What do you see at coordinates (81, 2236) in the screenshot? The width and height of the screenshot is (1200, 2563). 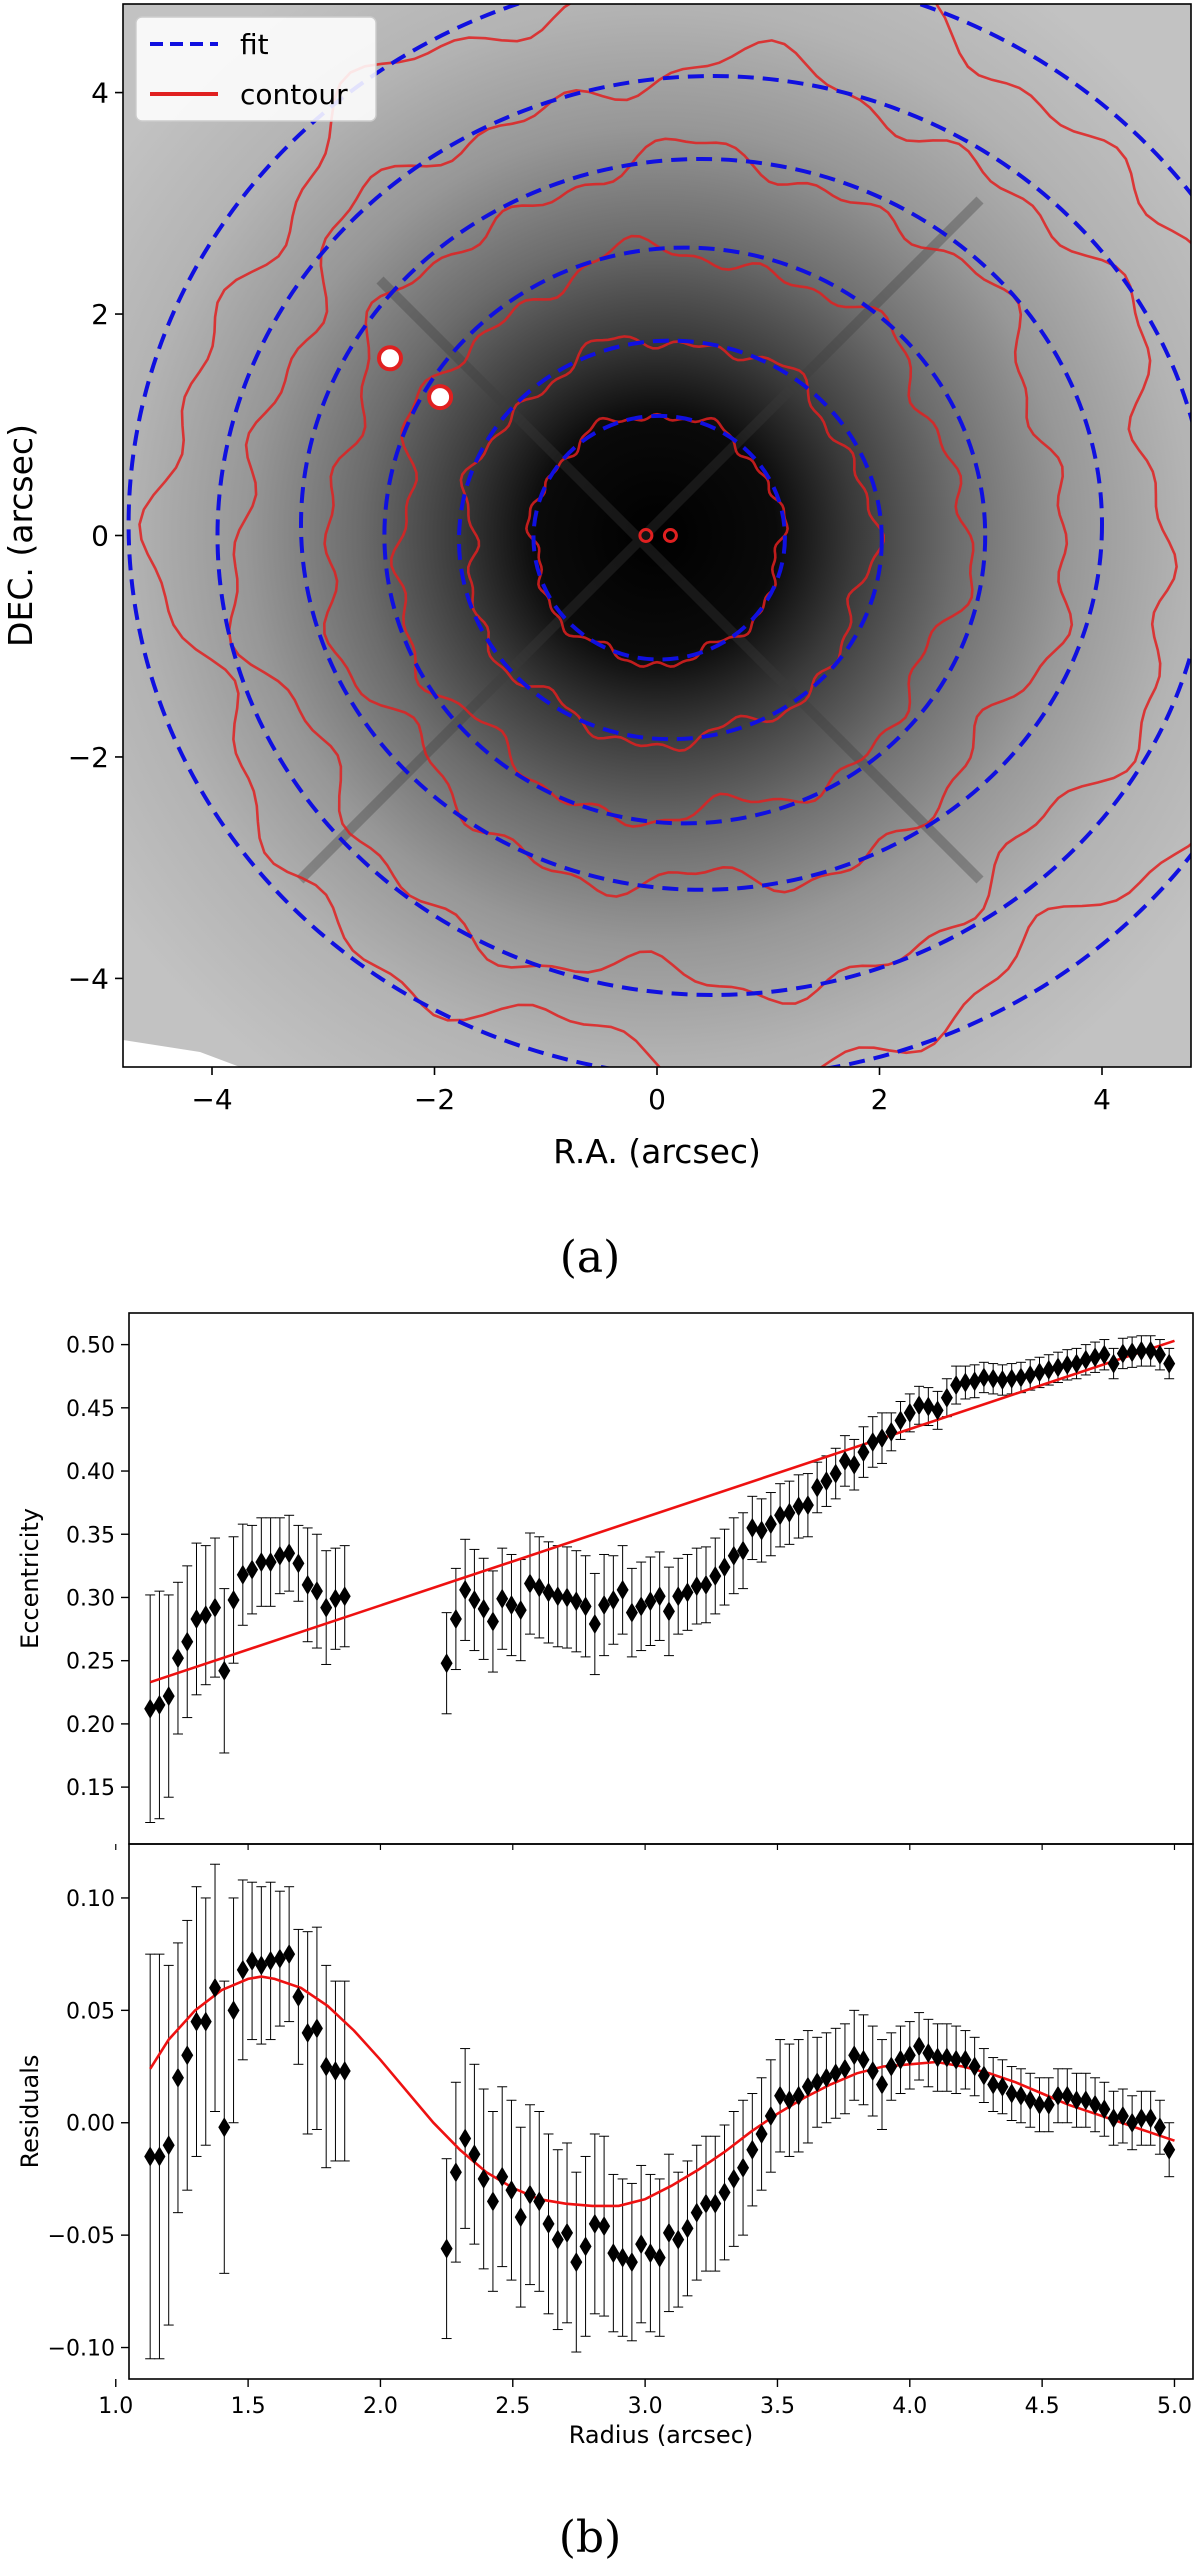 I see `b2-ytick-label-1: −0.05` at bounding box center [81, 2236].